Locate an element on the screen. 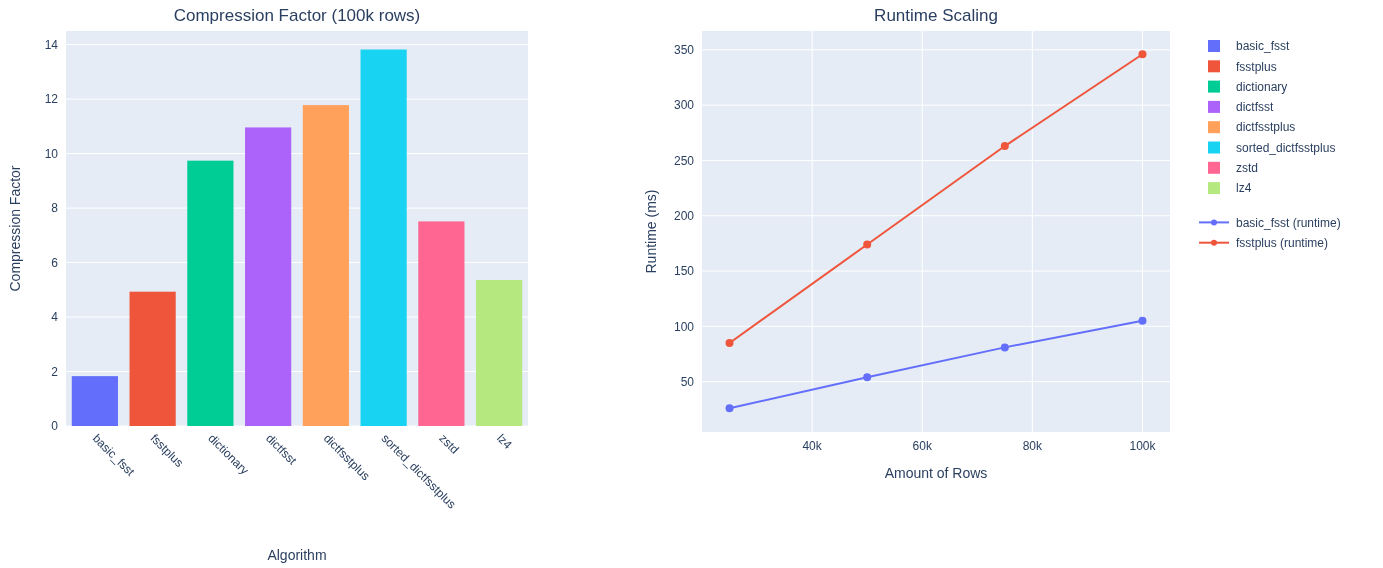 The image size is (1383, 568). y-tick-label: 50 is located at coordinates (687, 381).